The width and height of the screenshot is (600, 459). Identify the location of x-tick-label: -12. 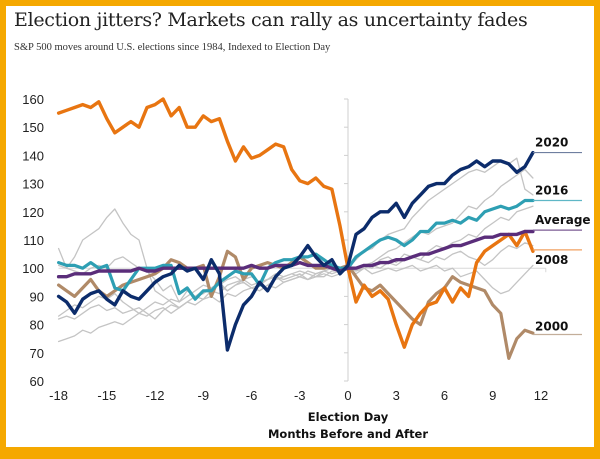
(155, 395).